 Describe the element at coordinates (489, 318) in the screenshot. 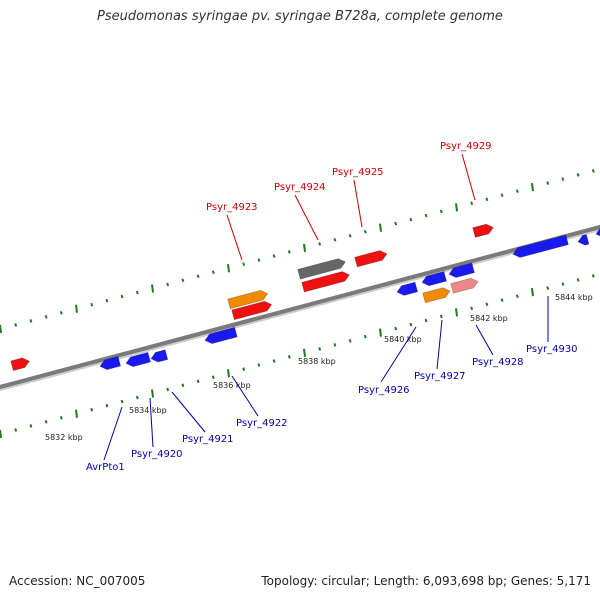

I see `scale-label: 5842 kbp` at that location.